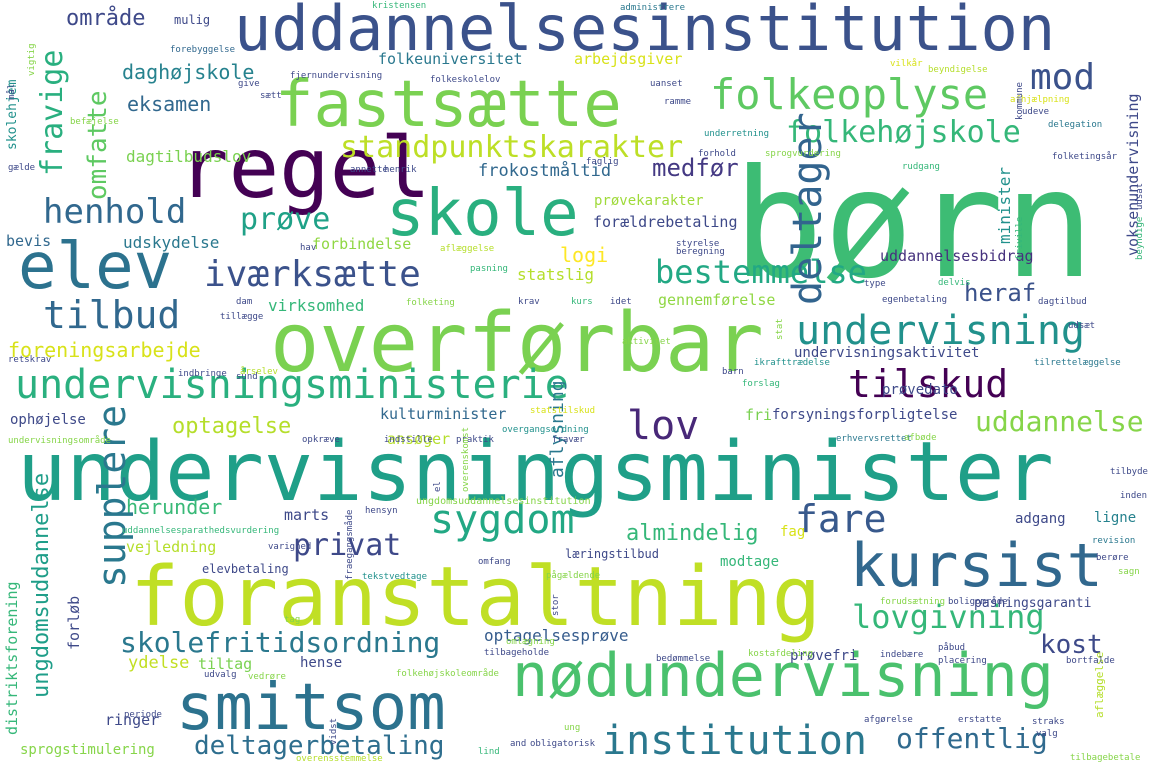  I want to click on cloud-word: marts, so click(307, 515).